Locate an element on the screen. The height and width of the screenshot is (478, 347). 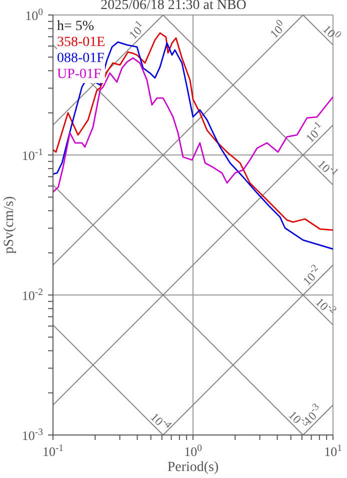
x-tick-label: 10$^{-1}$ is located at coordinates (53, 450).